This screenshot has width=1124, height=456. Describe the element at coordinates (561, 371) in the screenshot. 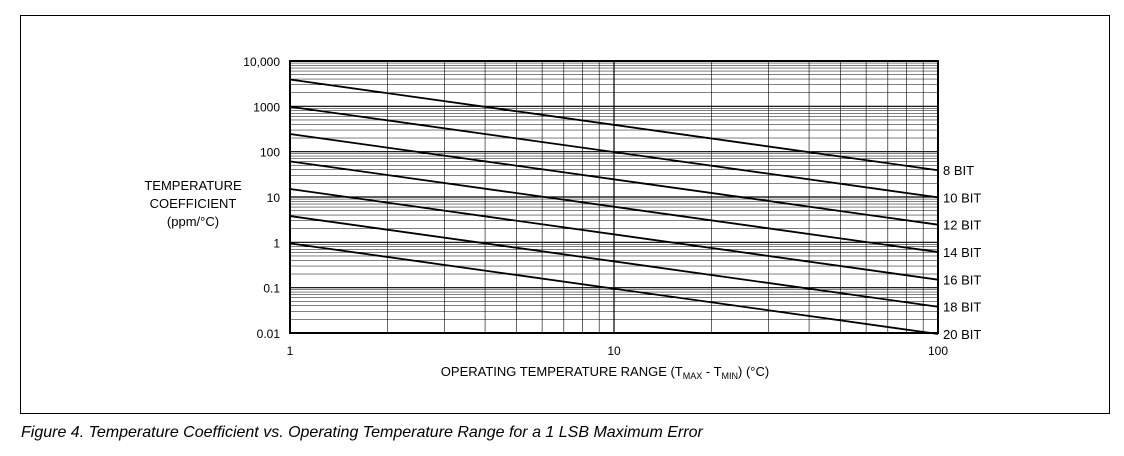

I see `x-axis-label-prefix: OPERATING TEMPERATURE RANGE (T` at that location.